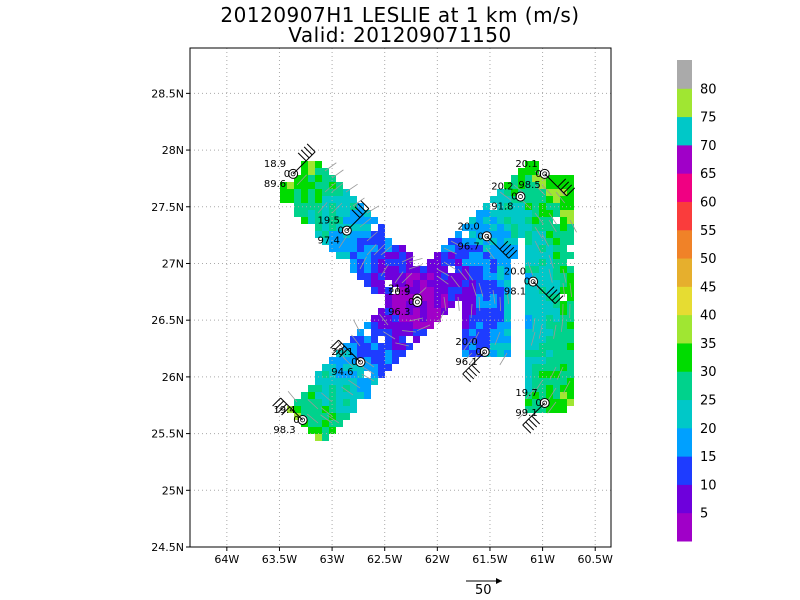 The height and width of the screenshot is (600, 800). I want to click on x-tick-label: 60.5W, so click(595, 559).